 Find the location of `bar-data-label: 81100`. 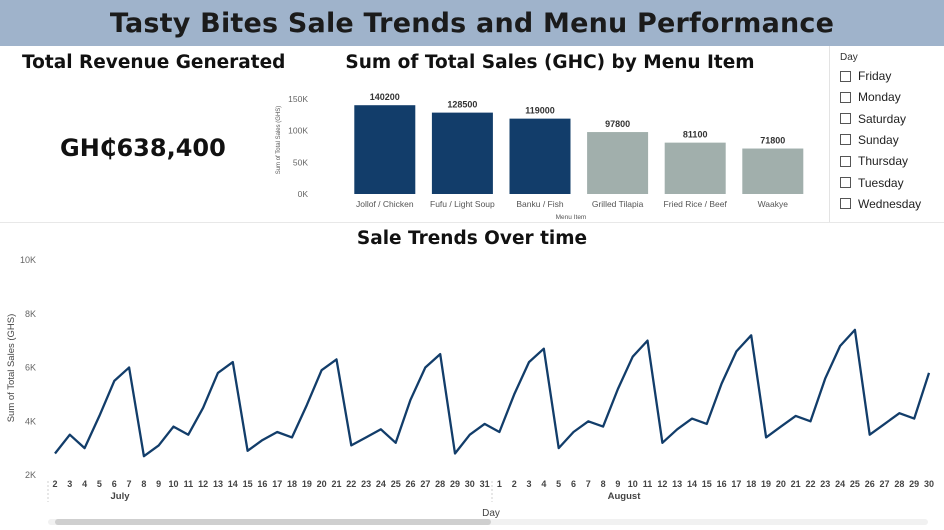

bar-data-label: 81100 is located at coordinates (695, 135).